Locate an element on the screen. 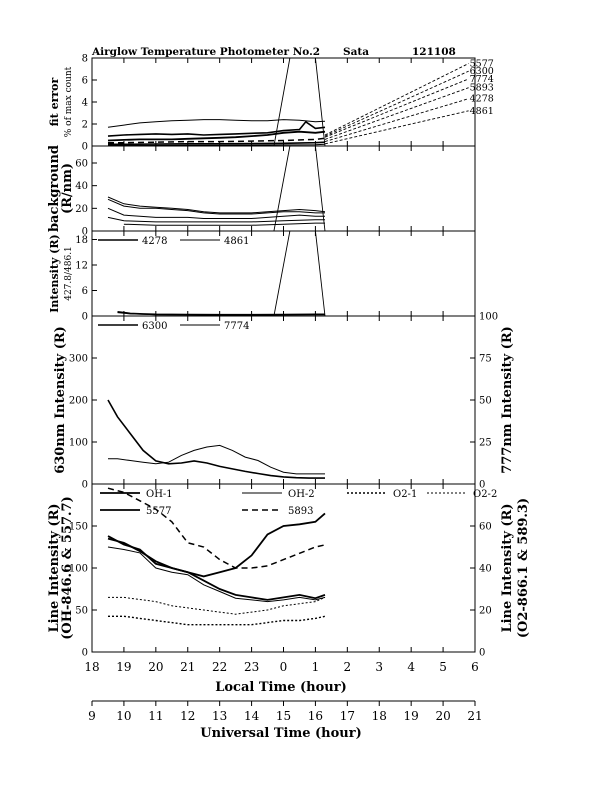 Image resolution: width=612 pixels, height=796 pixels. universal-tick-label: 21 is located at coordinates (474, 716).